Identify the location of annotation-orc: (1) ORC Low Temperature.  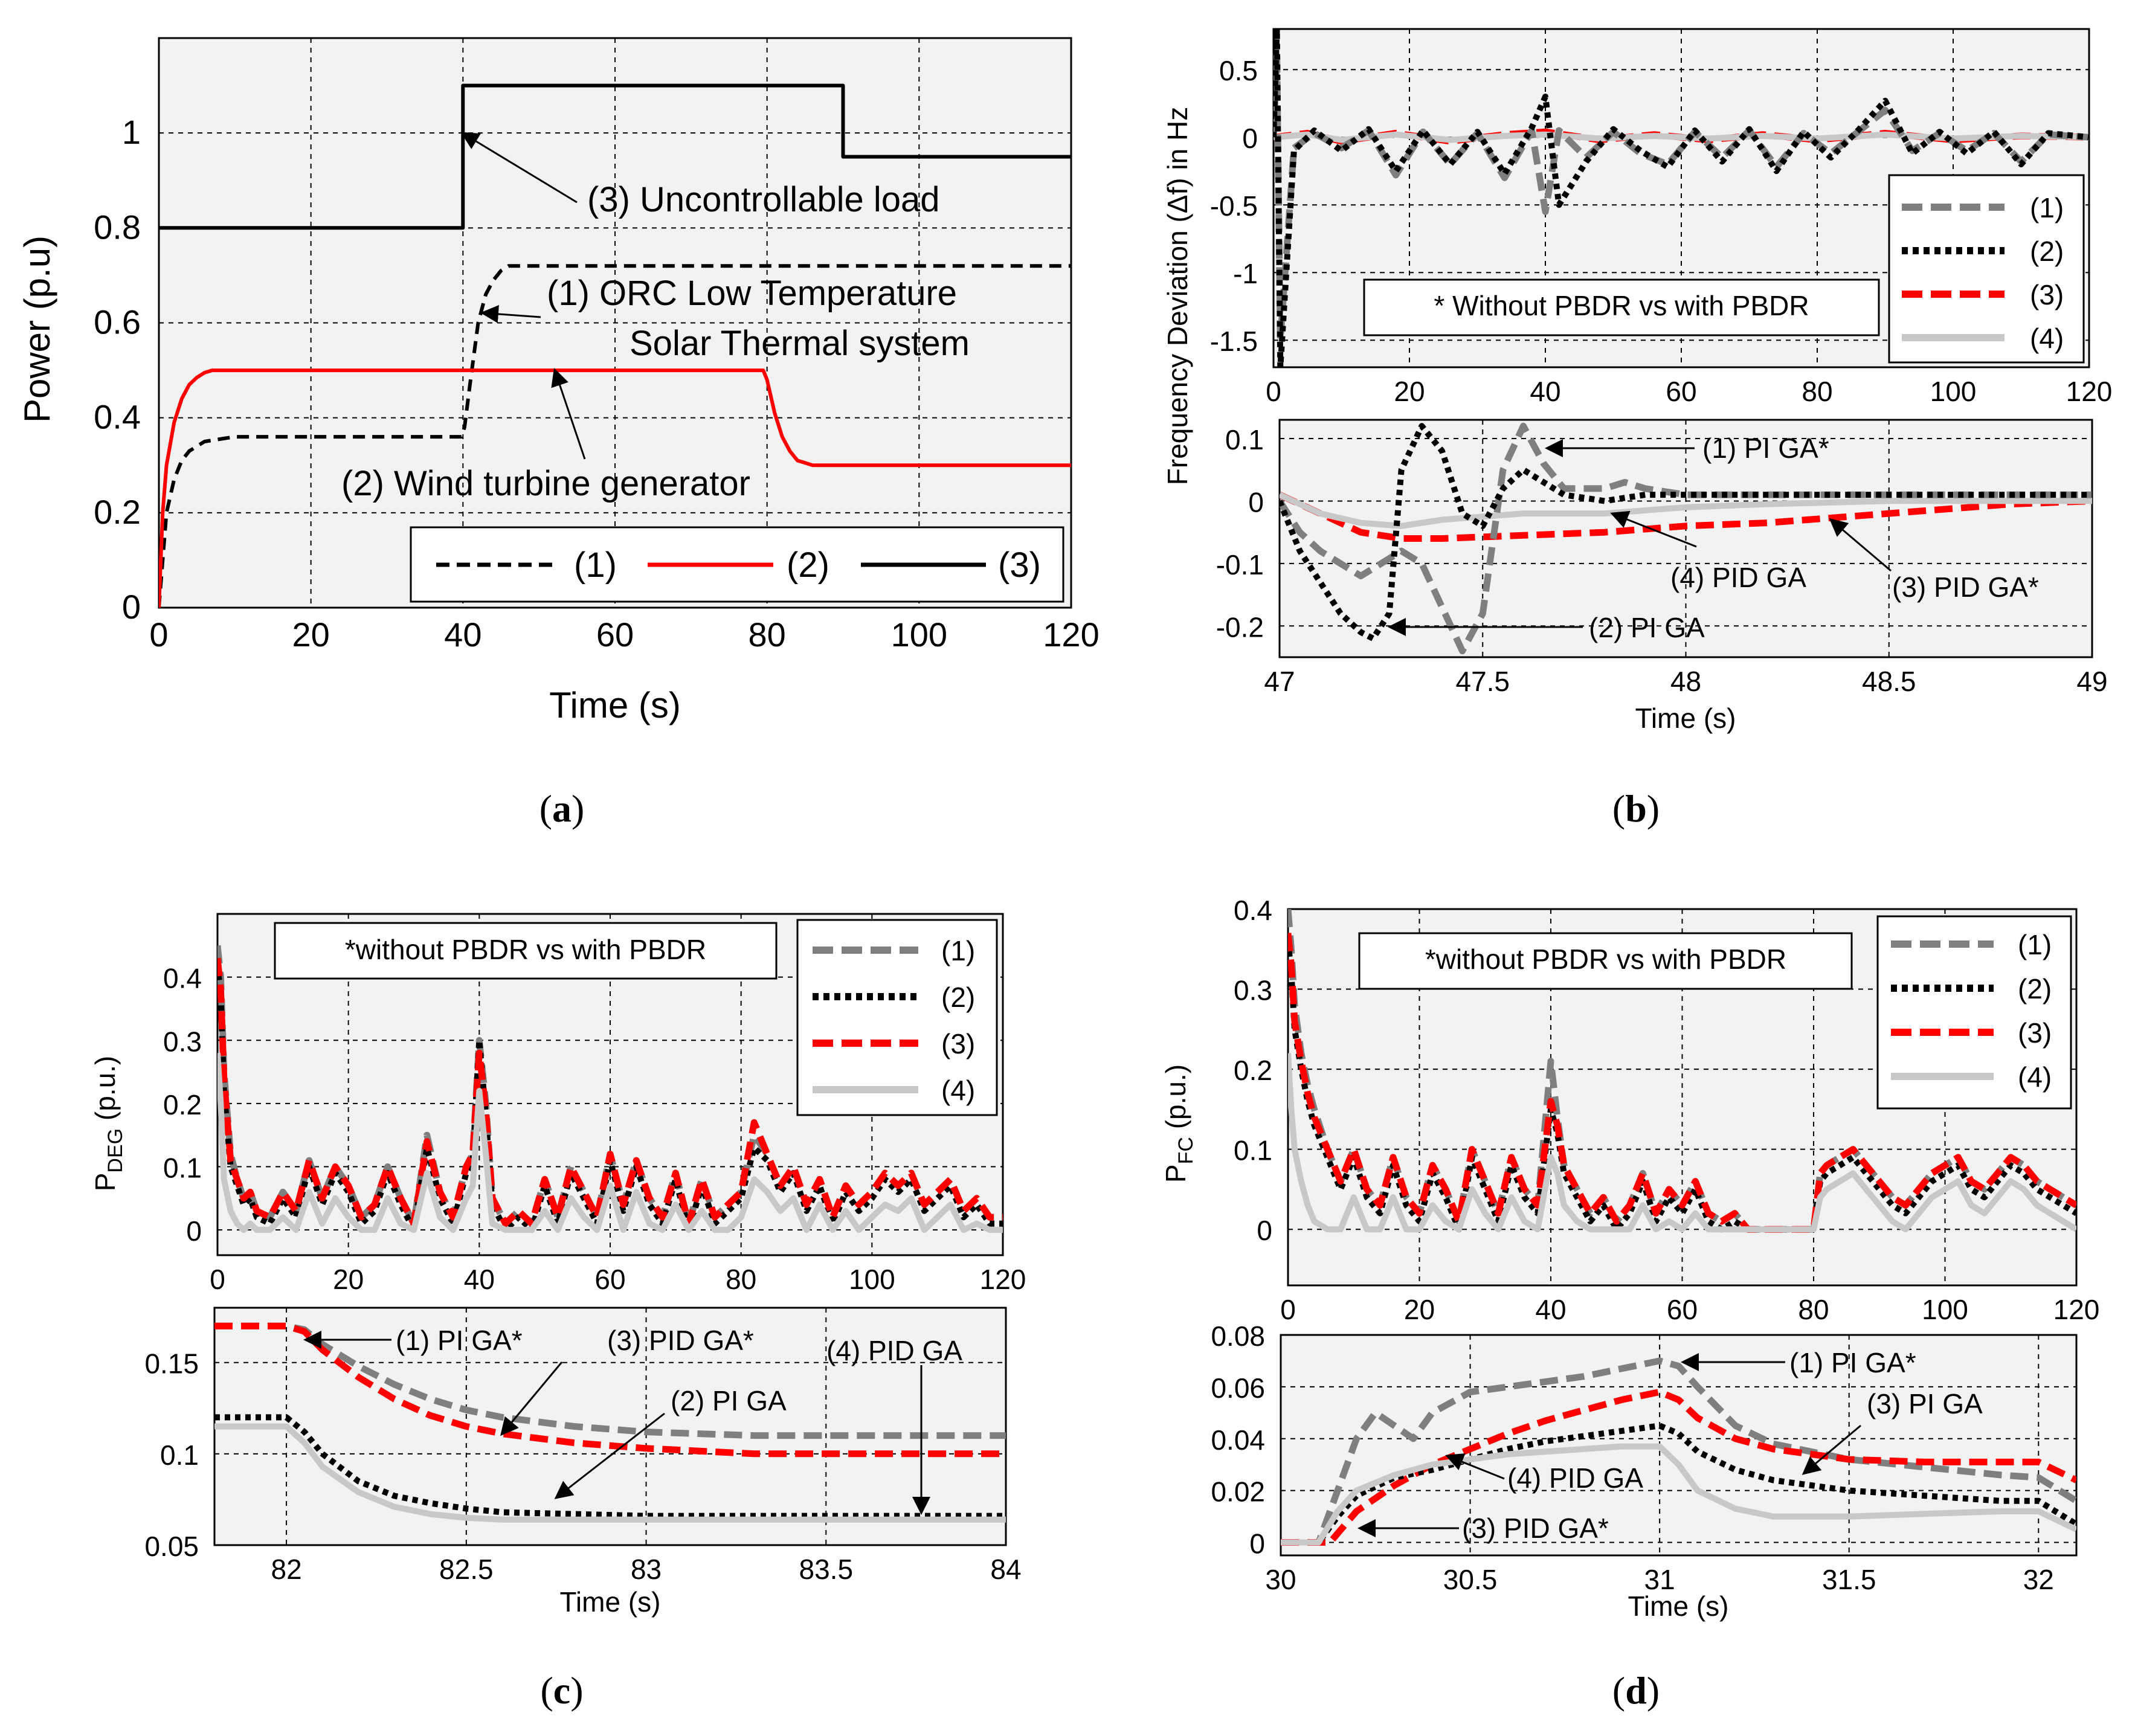
(752, 293).